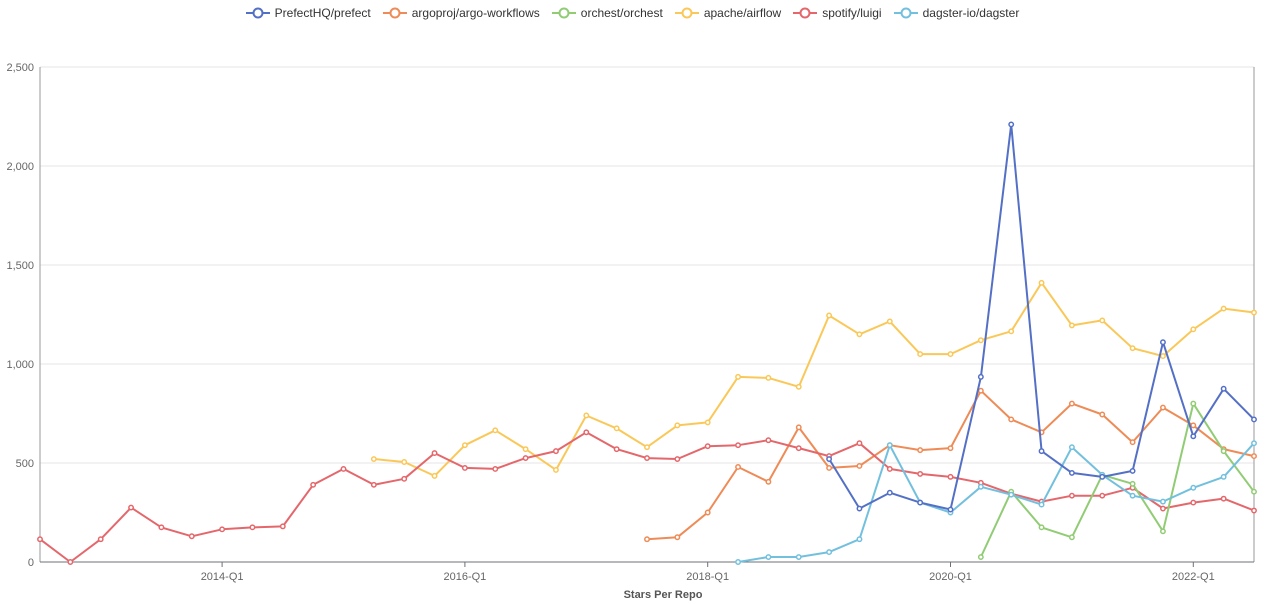  Describe the element at coordinates (996, 502) in the screenshot. I see `series-line-dagster-io-dagster` at that location.